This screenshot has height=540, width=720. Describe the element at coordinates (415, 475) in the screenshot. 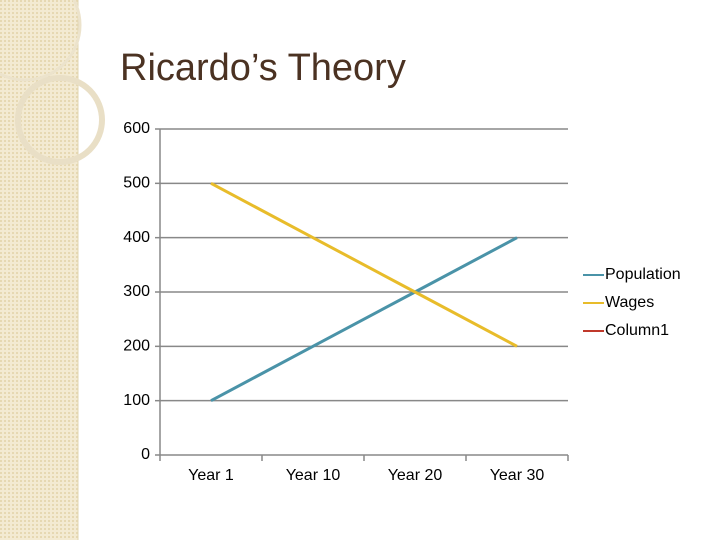

I see `x-tick-label: Year 20` at that location.